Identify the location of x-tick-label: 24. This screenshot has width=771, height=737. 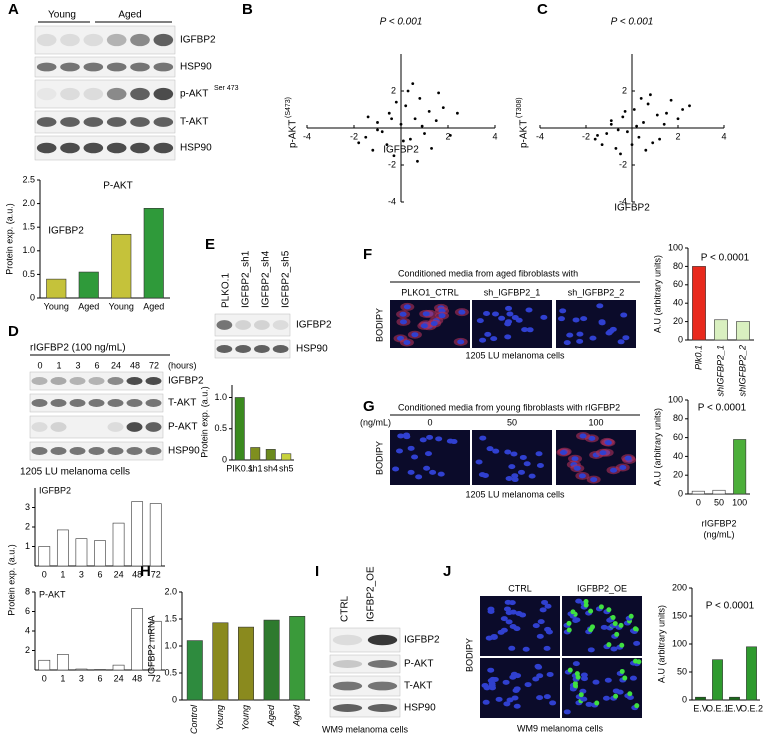
(119, 574).